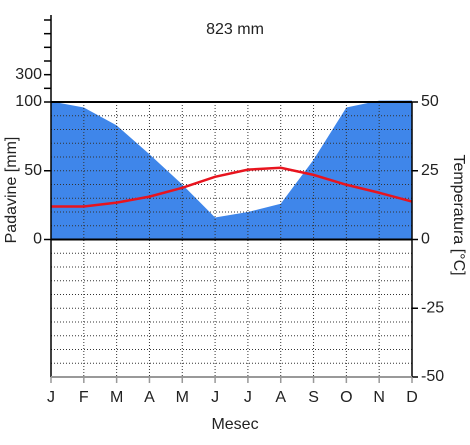  What do you see at coordinates (430, 101) in the screenshot?
I see `y2-tick-label: 50` at bounding box center [430, 101].